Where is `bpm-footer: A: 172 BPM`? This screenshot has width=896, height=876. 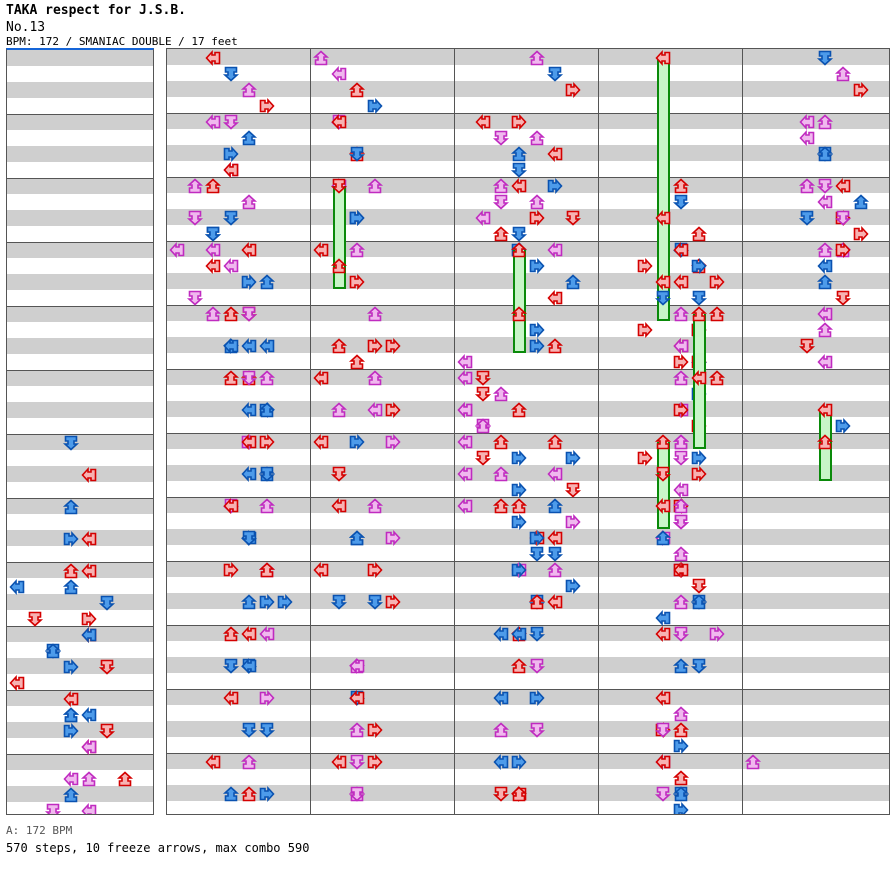 bpm-footer: A: 172 BPM is located at coordinates (39, 830).